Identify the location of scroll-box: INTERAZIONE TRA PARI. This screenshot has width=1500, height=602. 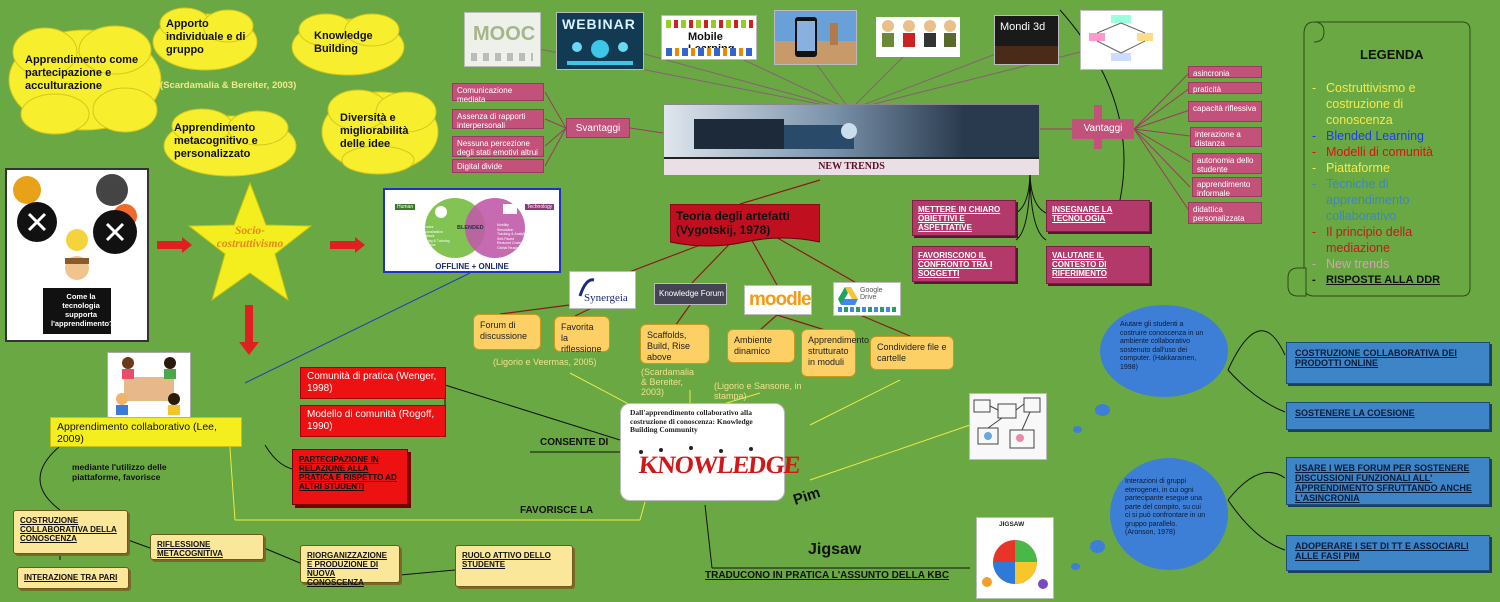
(73, 578).